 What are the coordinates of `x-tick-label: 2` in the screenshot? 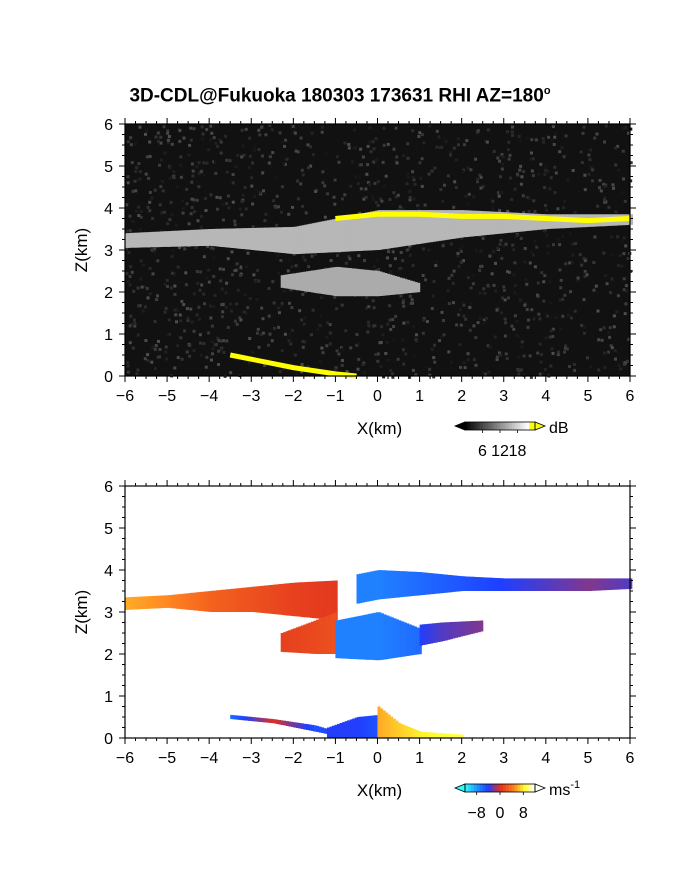 It's located at (461, 396).